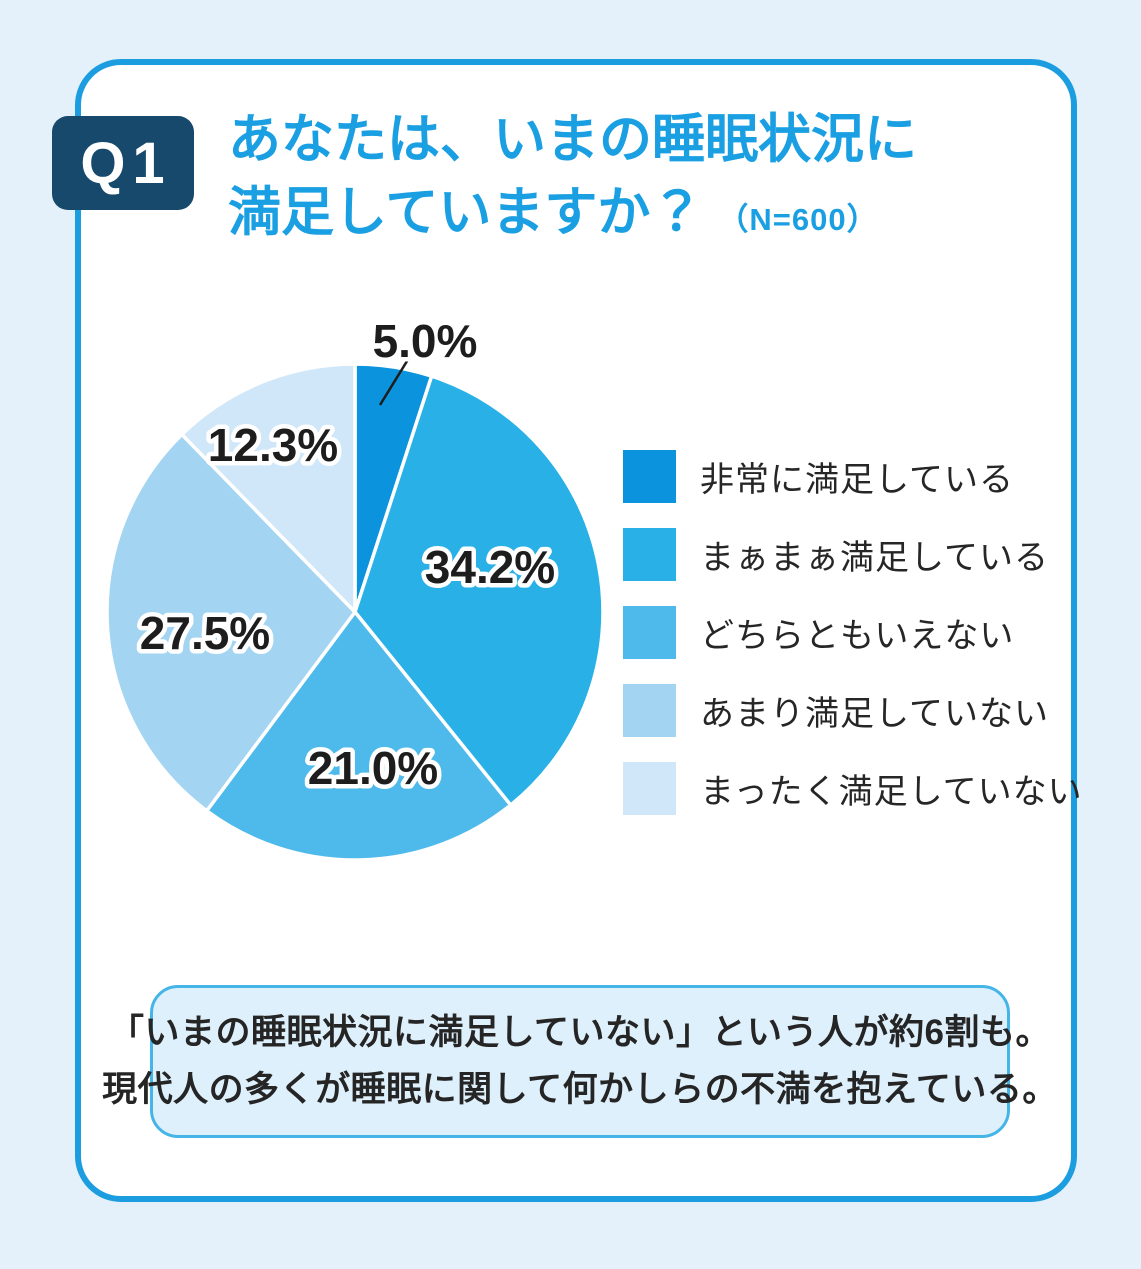 This screenshot has height=1269, width=1141. What do you see at coordinates (580, 1089) in the screenshot?
I see `summary-note-line2: 現代人の多くが睡眠に関して何かしらの不満を抱えている。` at bounding box center [580, 1089].